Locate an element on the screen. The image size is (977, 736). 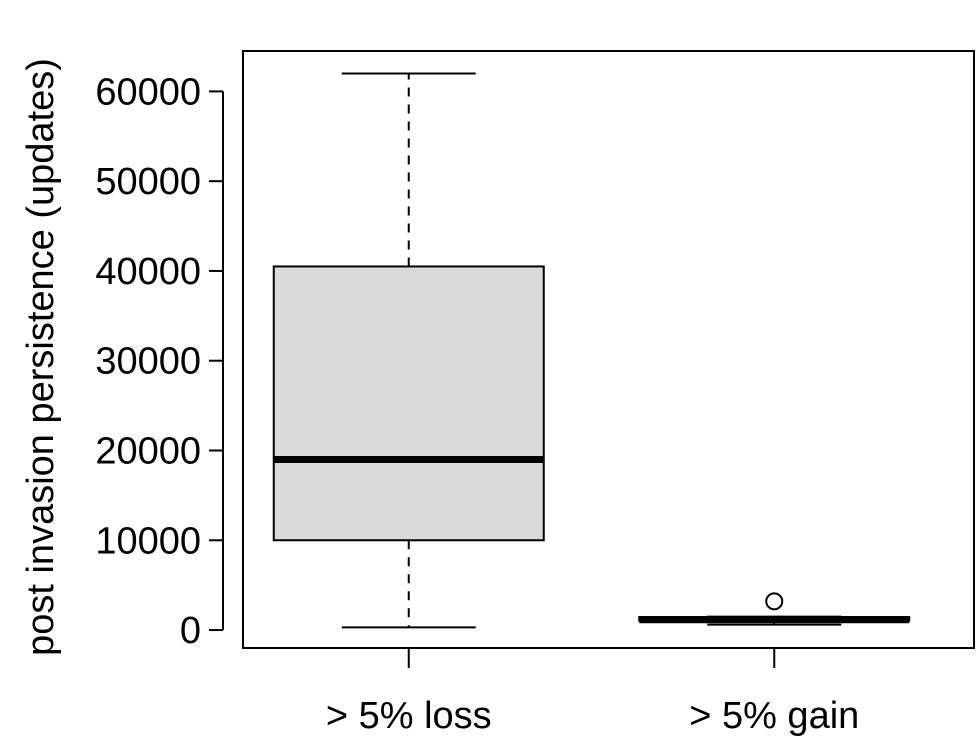
x-axis: > 5% loss > 5% gain is located at coordinates (592, 692).